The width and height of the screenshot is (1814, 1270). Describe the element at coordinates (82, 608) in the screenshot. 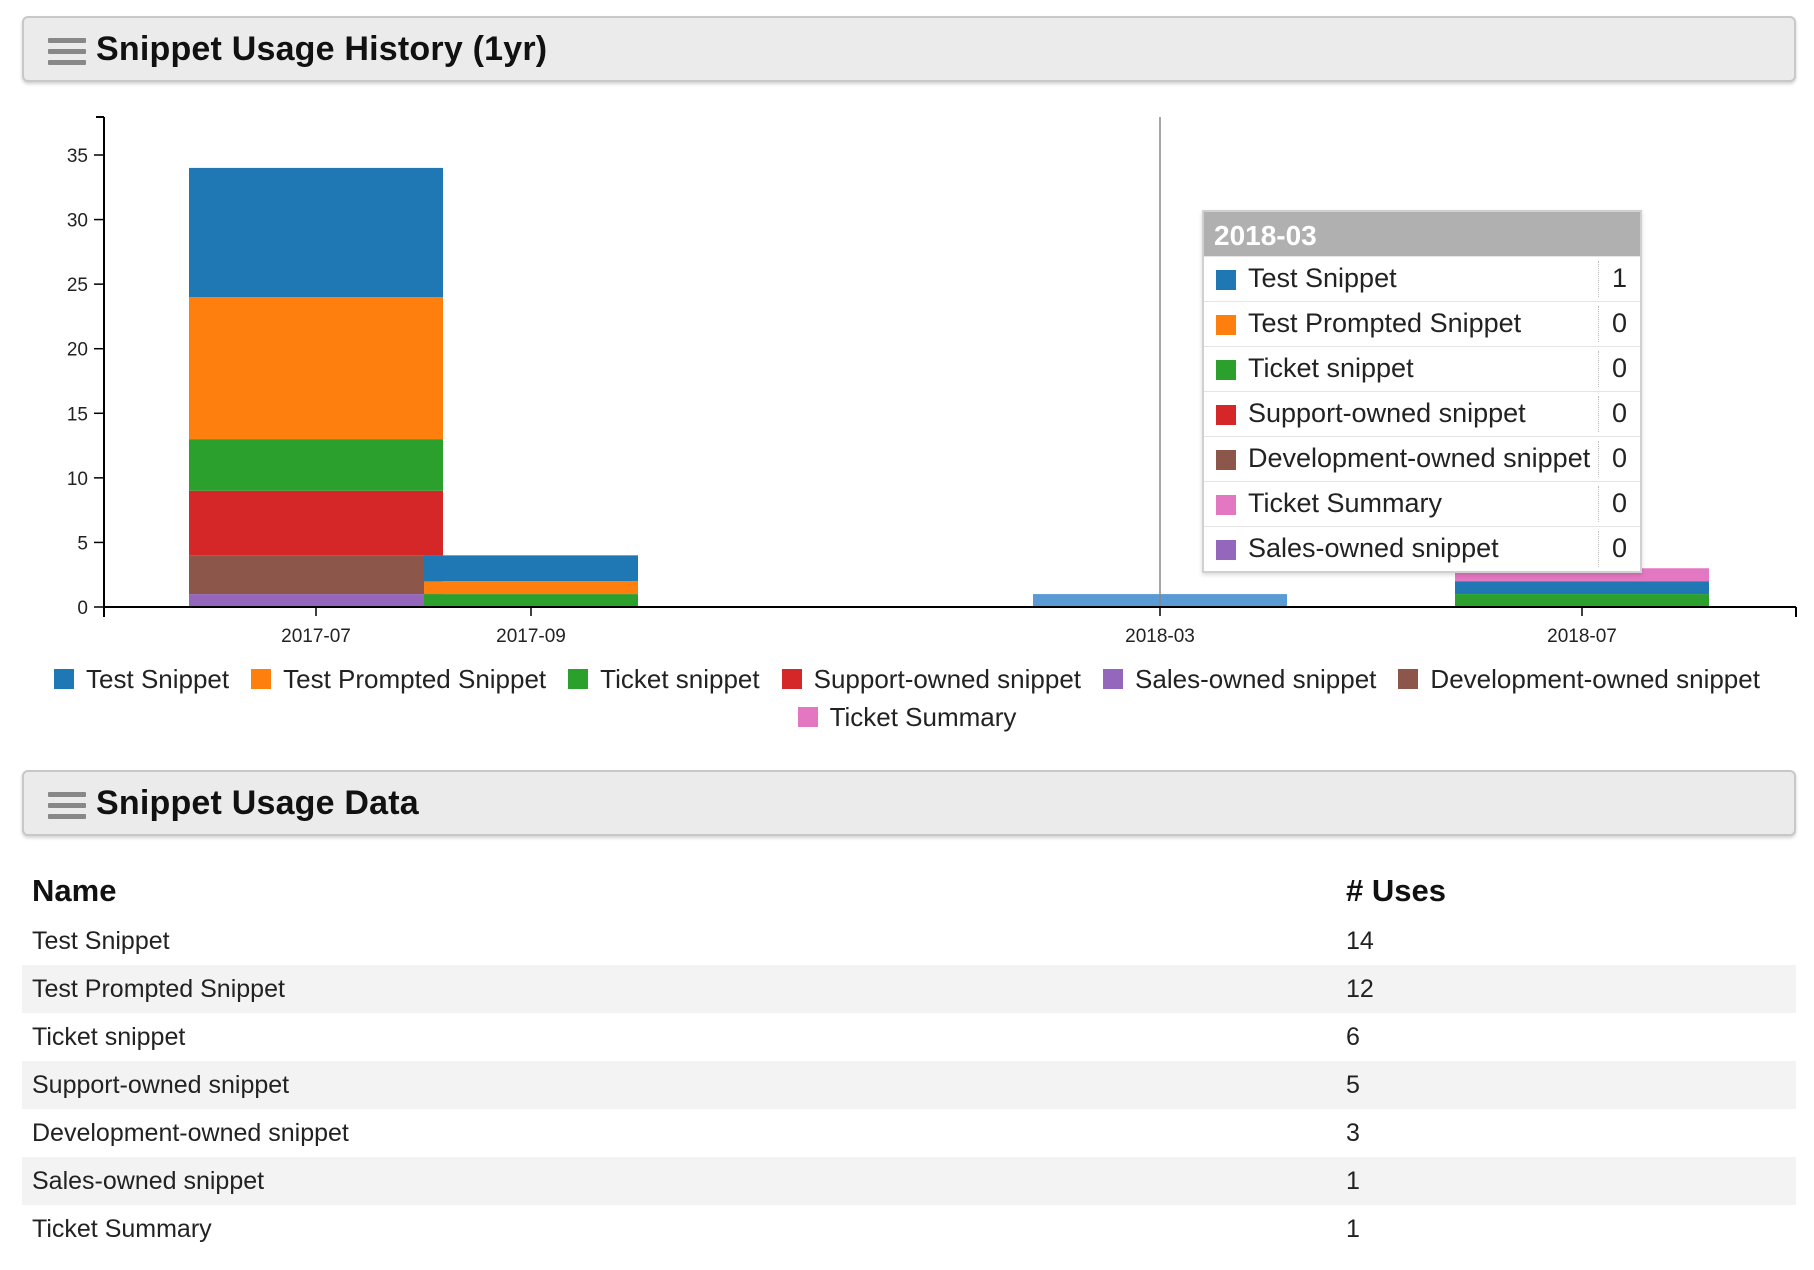

I see `y-tick-label: 0` at that location.